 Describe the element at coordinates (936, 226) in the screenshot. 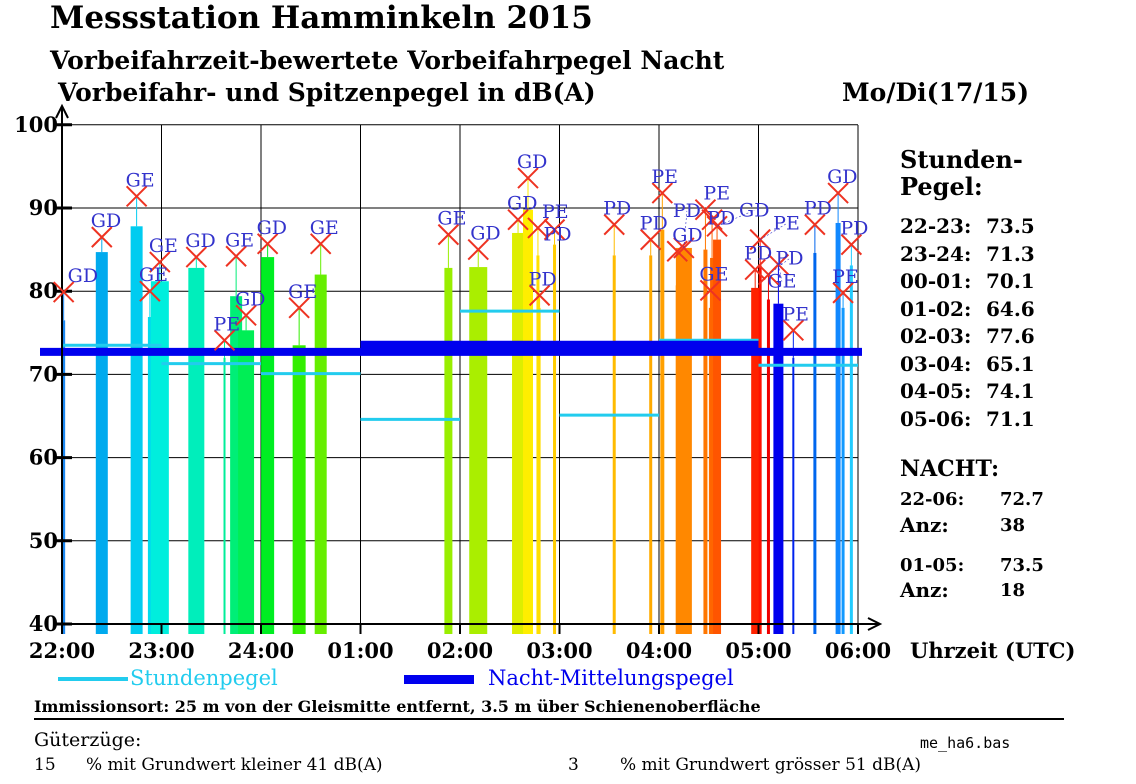

I see `hourly-label: 22-23:` at that location.